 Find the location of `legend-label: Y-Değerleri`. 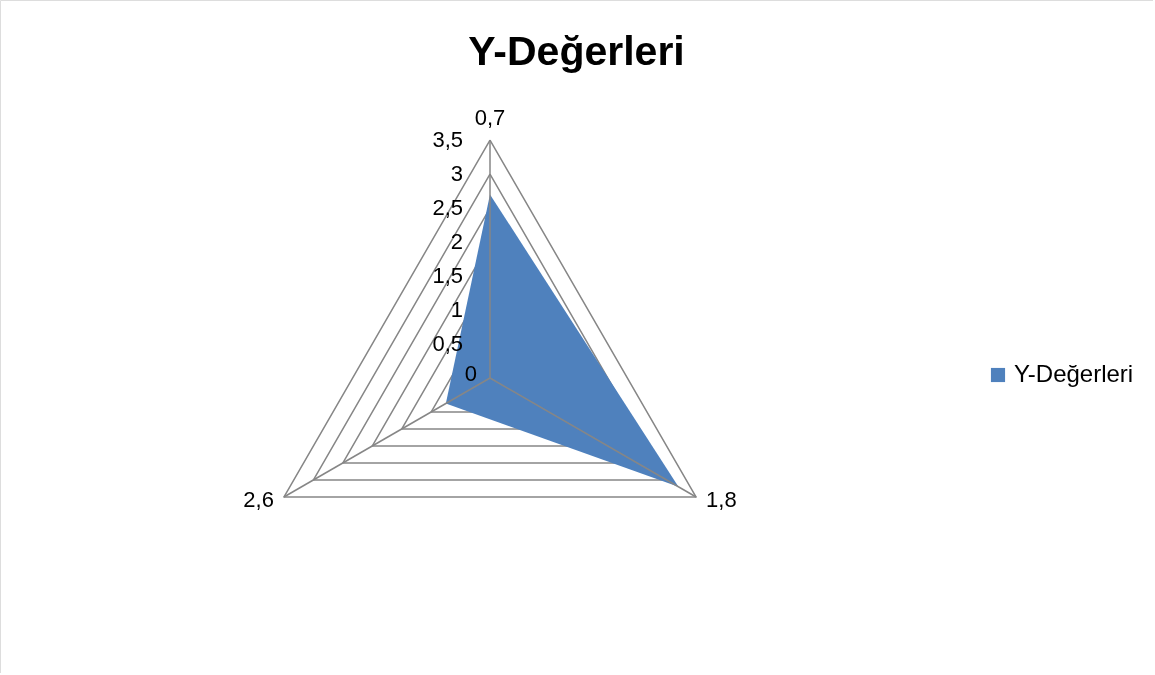

legend-label: Y-Değerleri is located at coordinates (1074, 373).